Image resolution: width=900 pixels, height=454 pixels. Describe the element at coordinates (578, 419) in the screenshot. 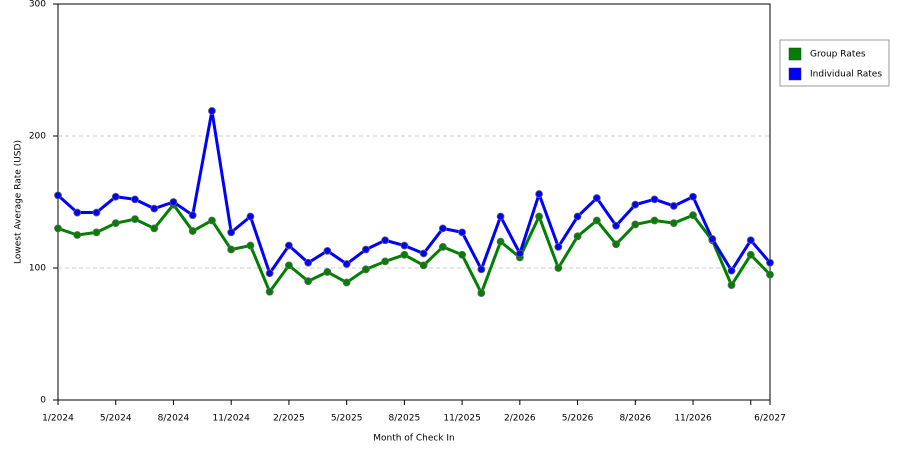

I see `x-tick-label: 5/2026` at that location.